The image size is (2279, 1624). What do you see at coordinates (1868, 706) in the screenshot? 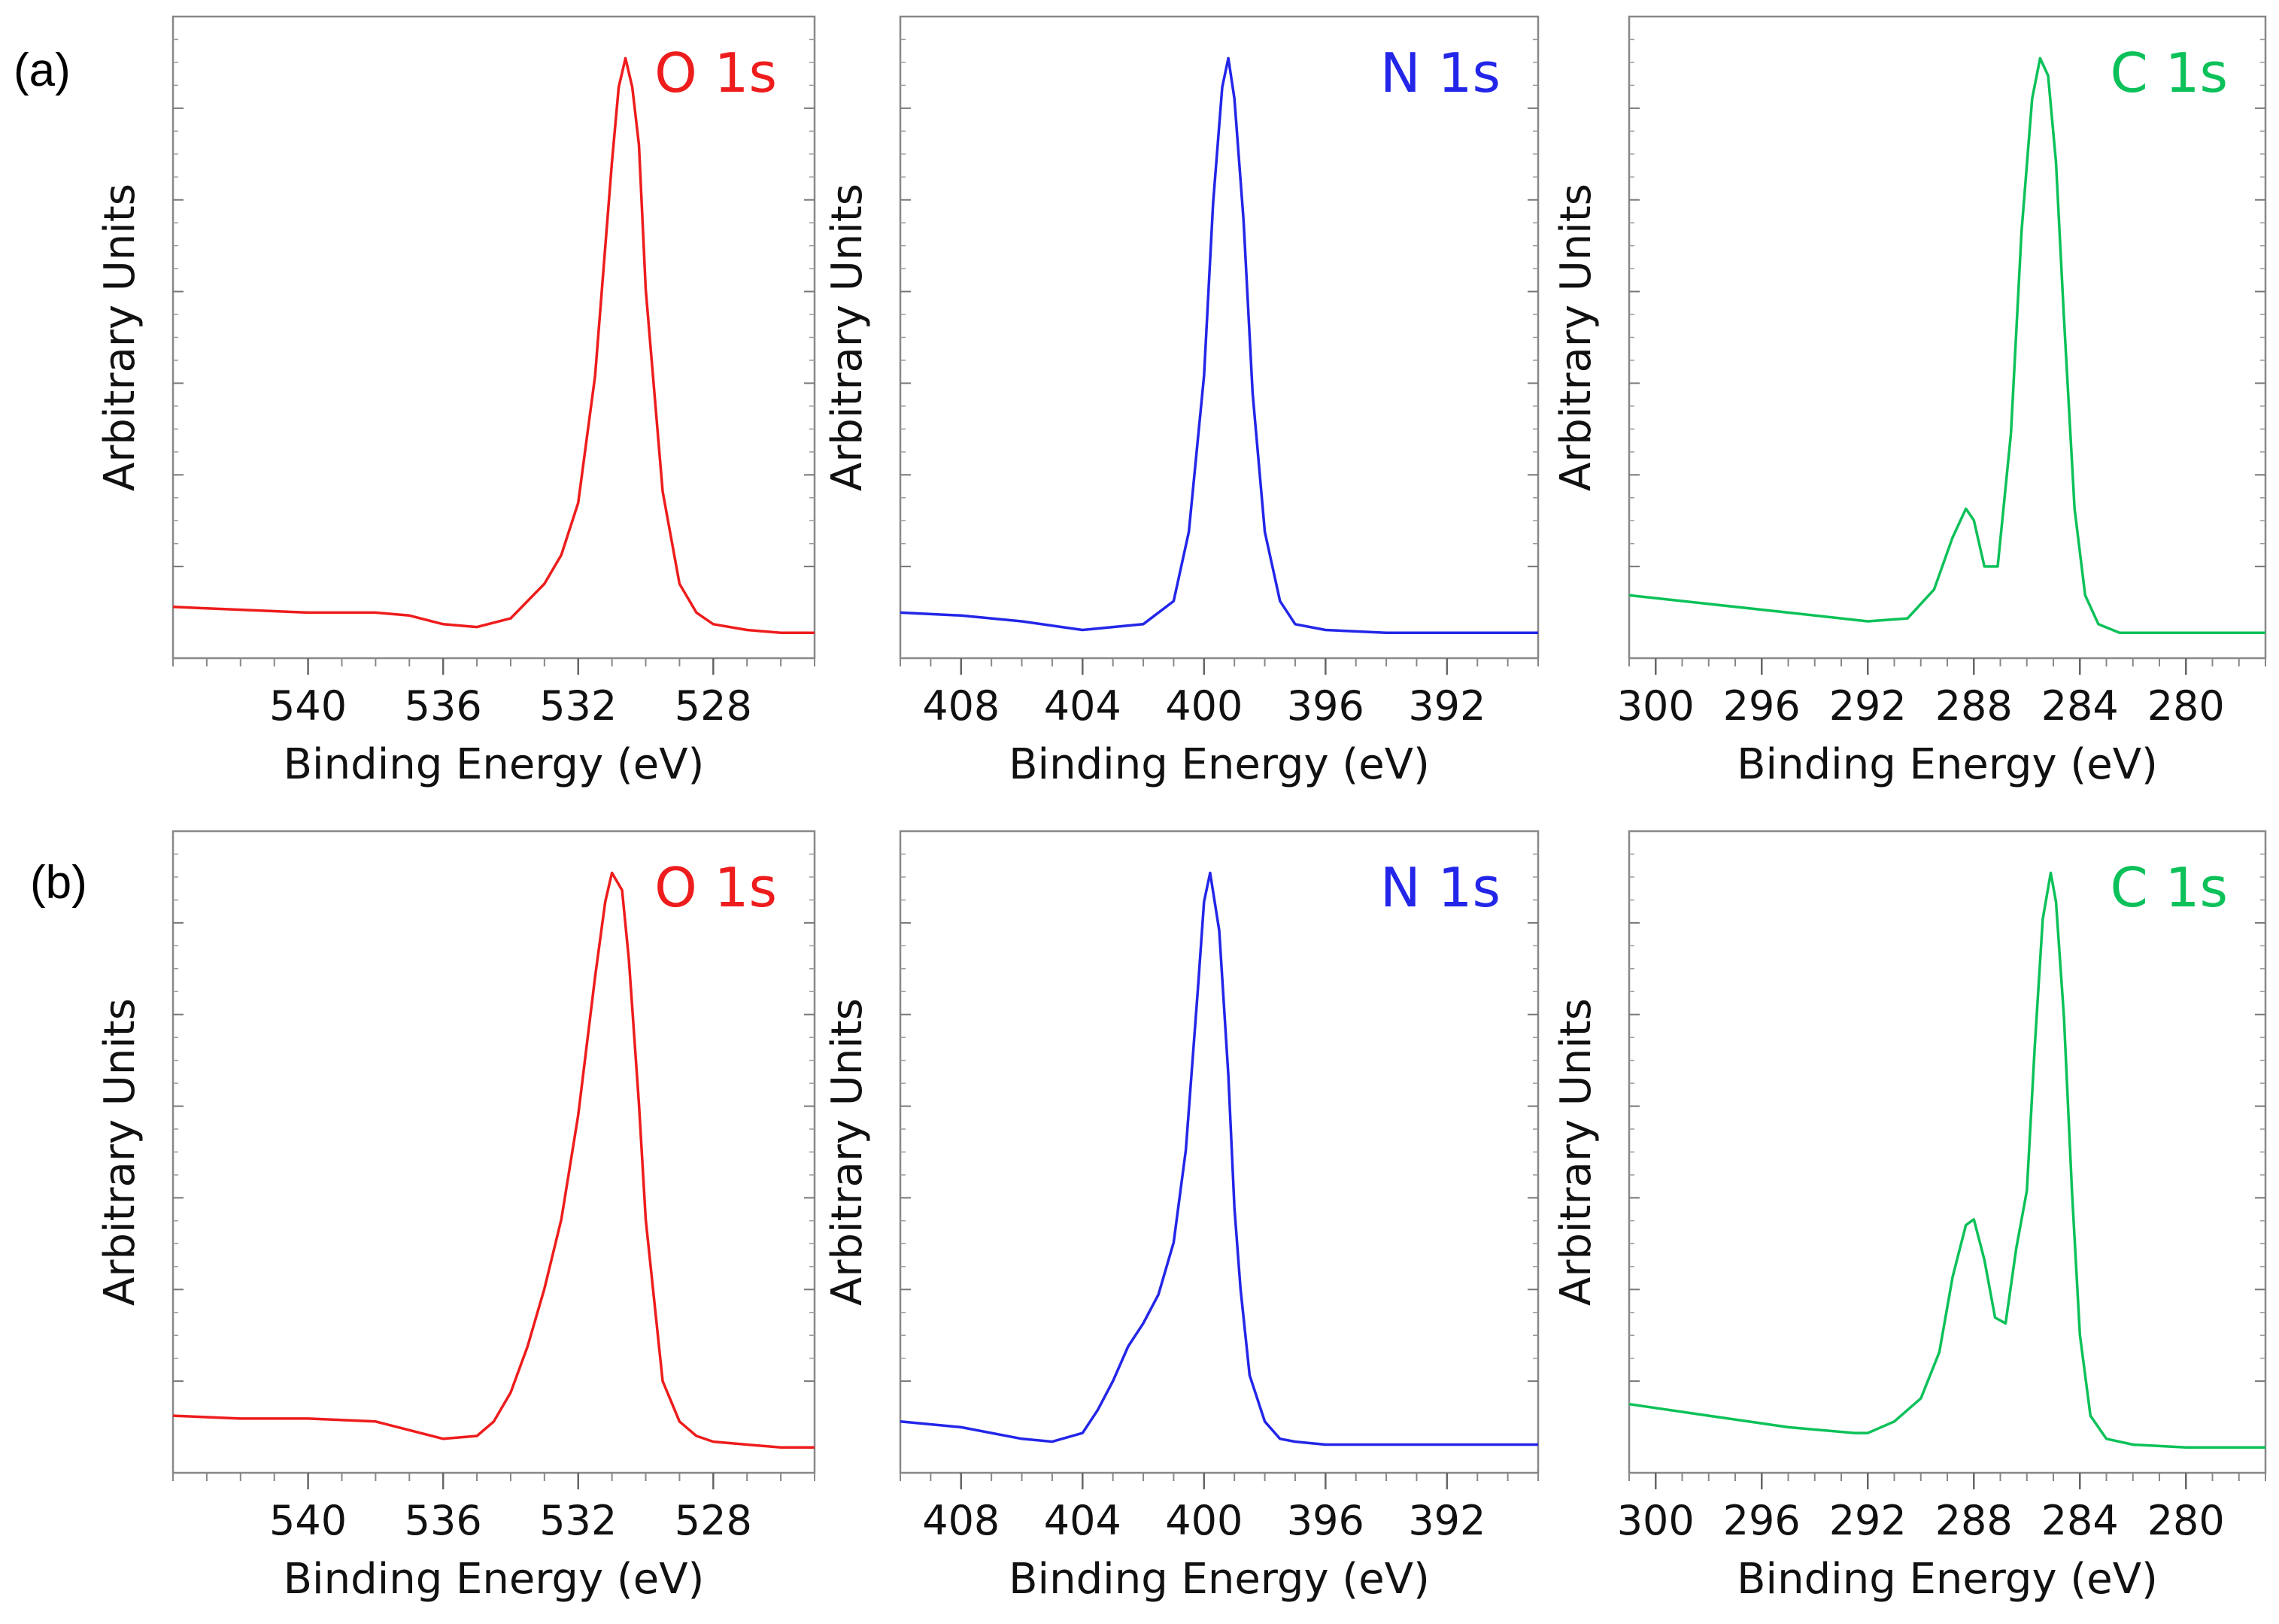
I see `panel-a-c-xtick-label: 292` at bounding box center [1868, 706].